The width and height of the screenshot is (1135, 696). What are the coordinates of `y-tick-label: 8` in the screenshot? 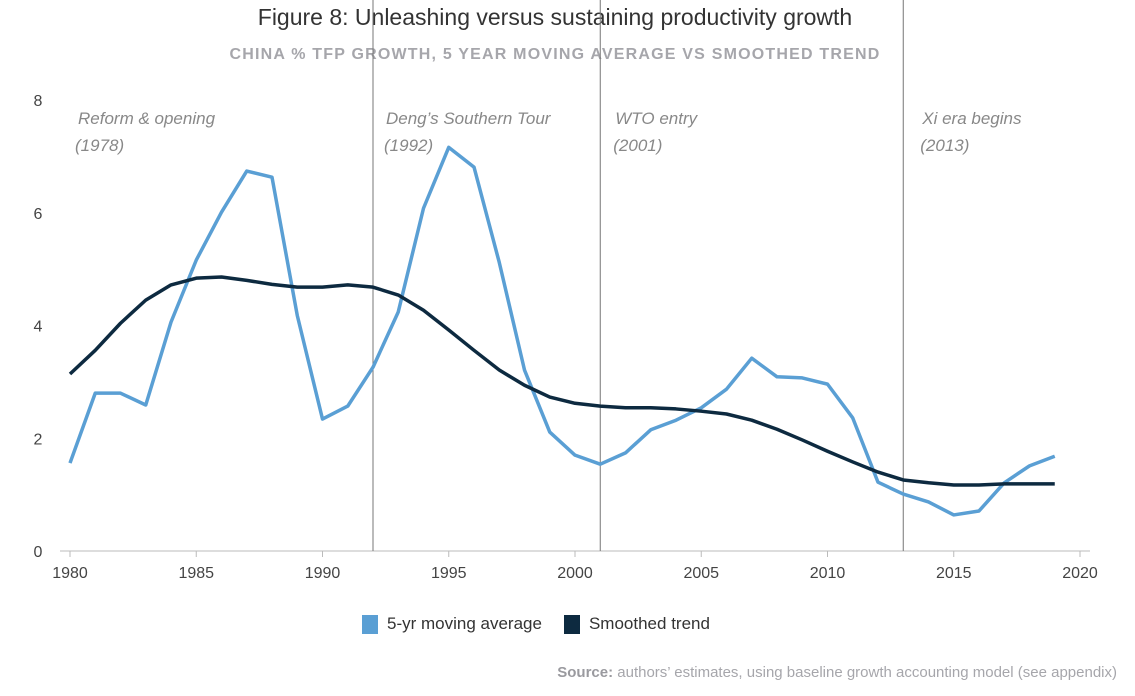 It's located at (38, 101).